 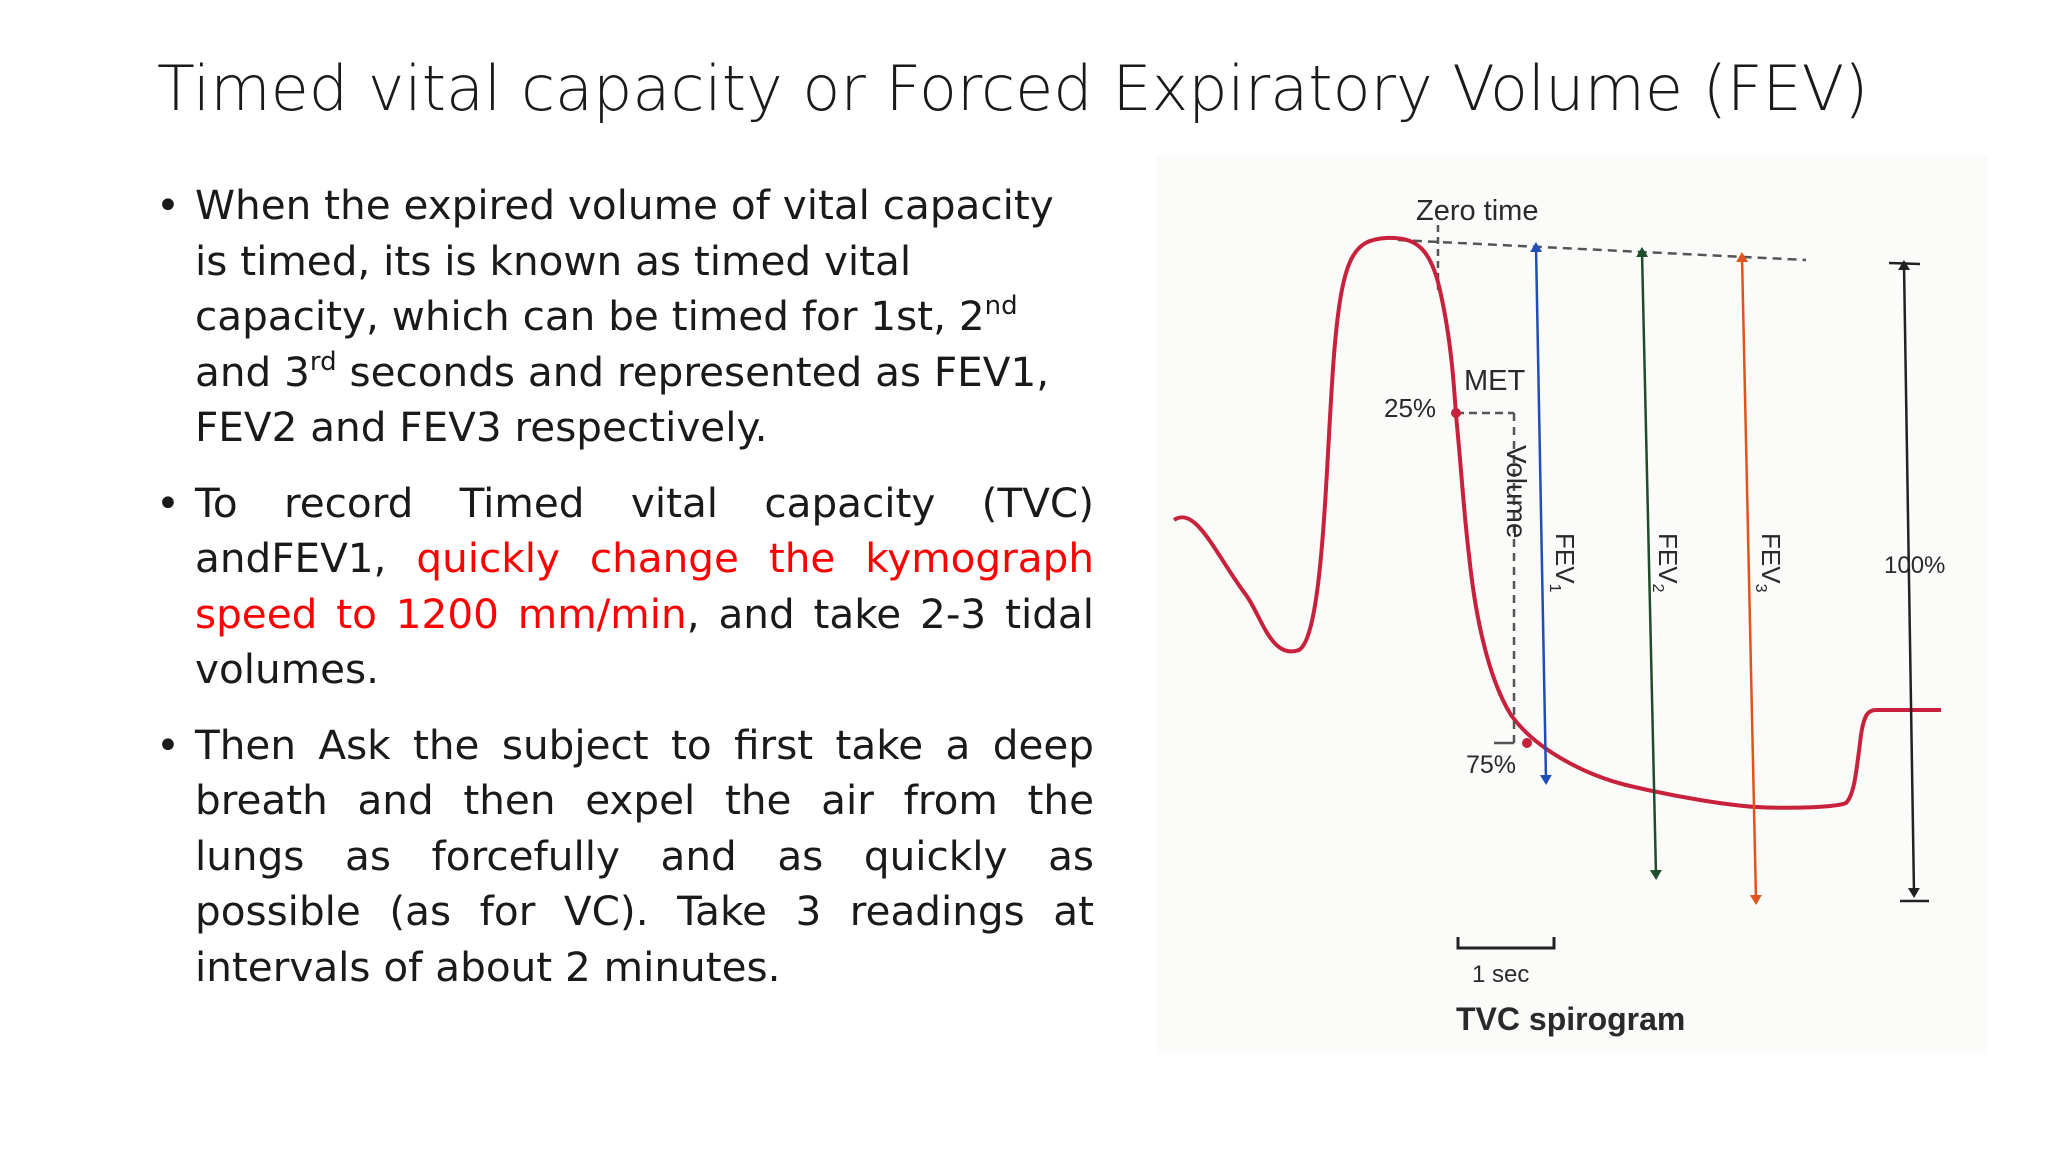 I want to click on zero-time-label: Zero time, so click(x=1477, y=211).